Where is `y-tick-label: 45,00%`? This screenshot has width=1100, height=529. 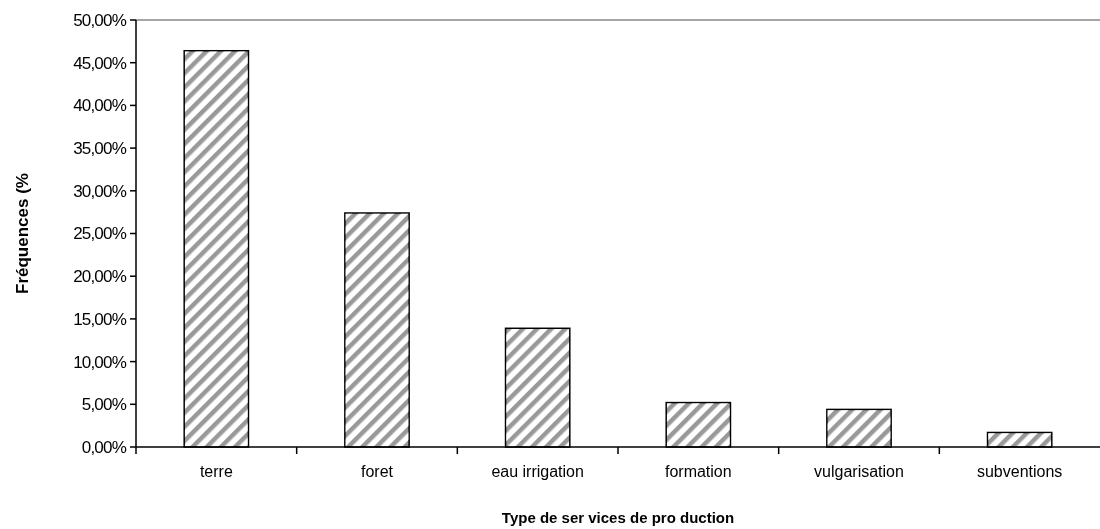
y-tick-label: 45,00% is located at coordinates (100, 63).